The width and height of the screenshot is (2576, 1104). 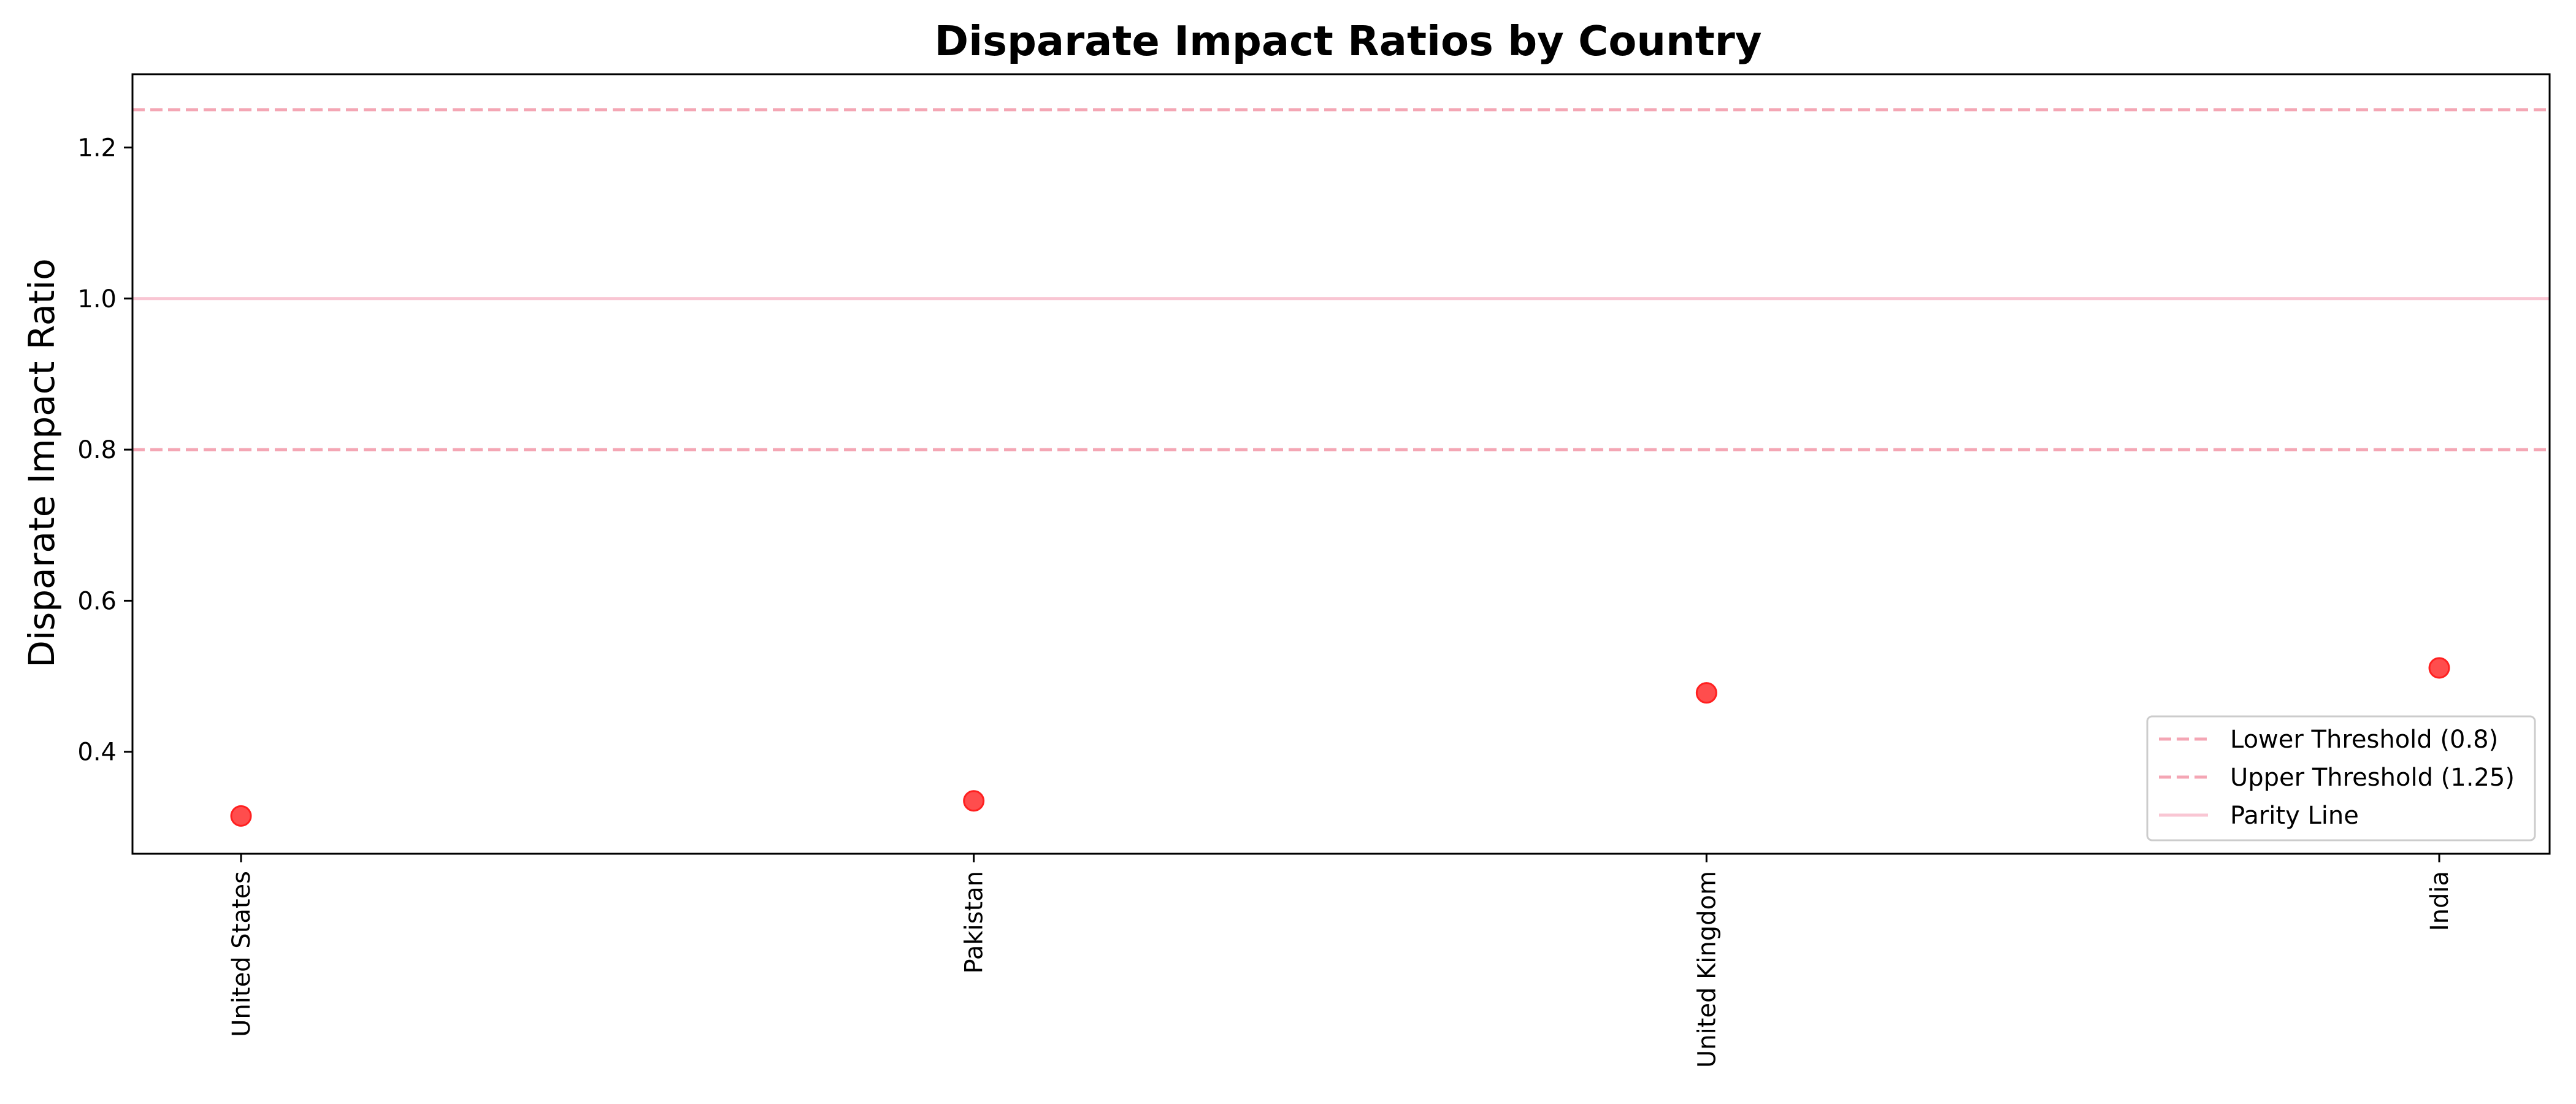 What do you see at coordinates (2372, 778) in the screenshot?
I see `legend-label: Upper Threshold (1.25)` at bounding box center [2372, 778].